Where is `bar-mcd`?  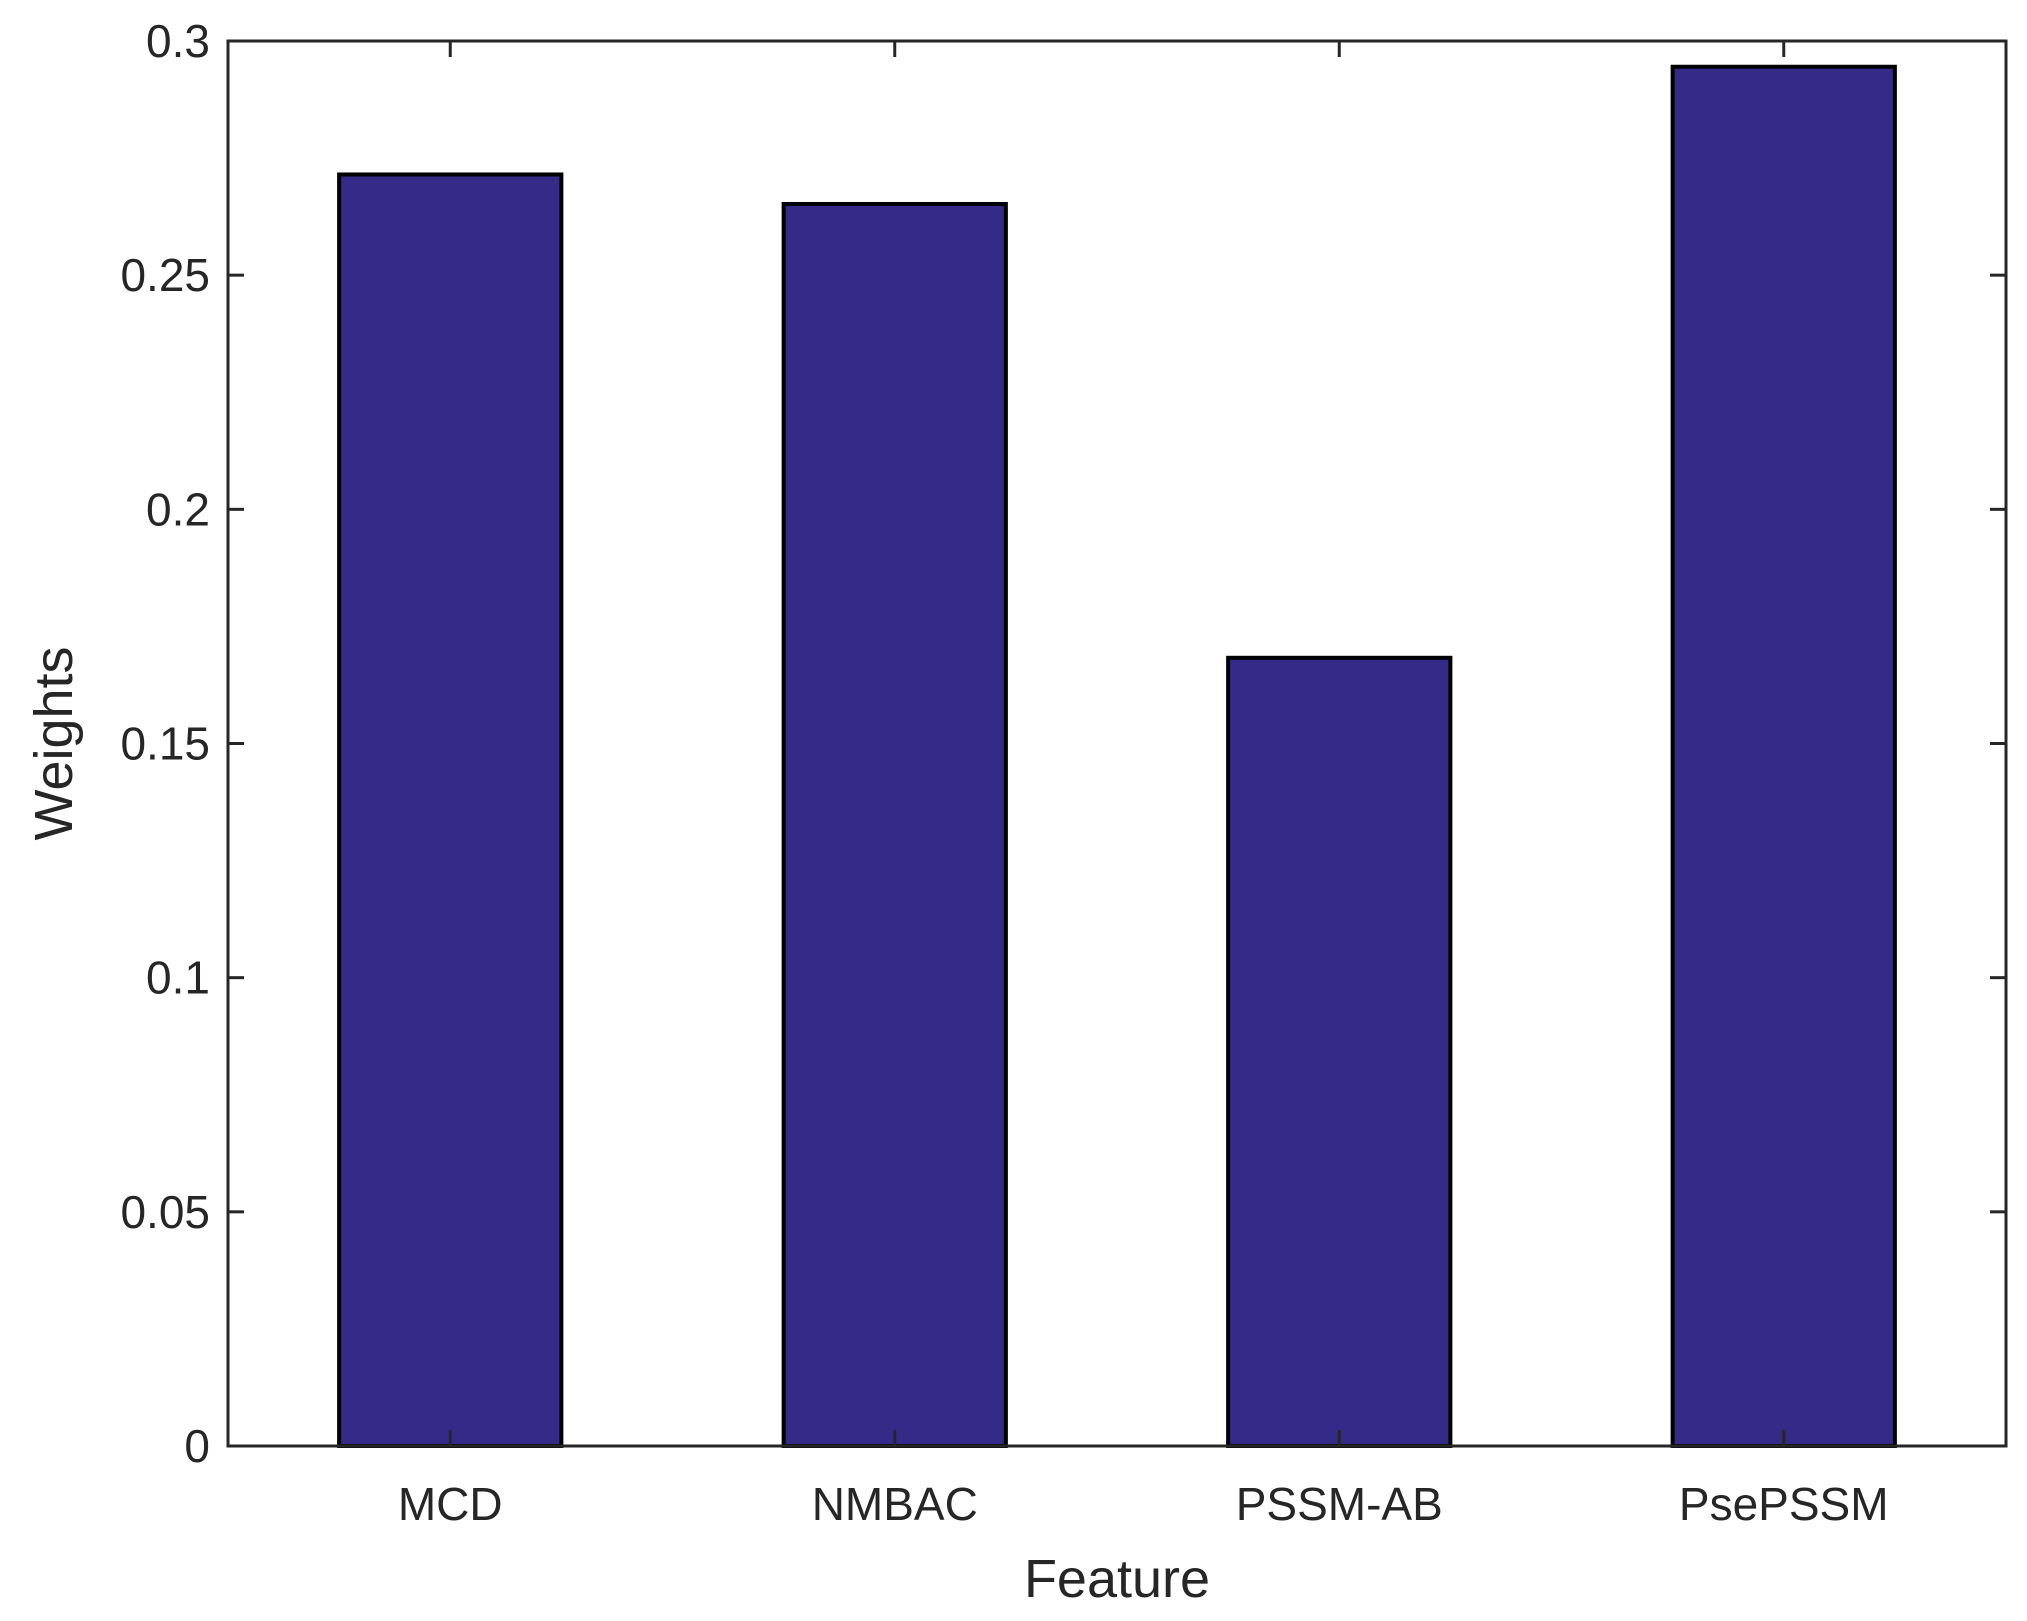 bar-mcd is located at coordinates (450, 810).